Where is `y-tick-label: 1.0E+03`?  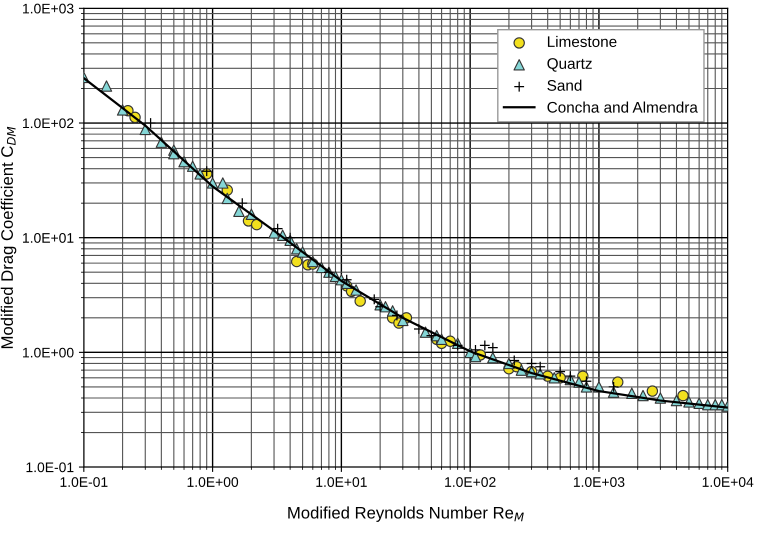 y-tick-label: 1.0E+03 is located at coordinates (48, 9).